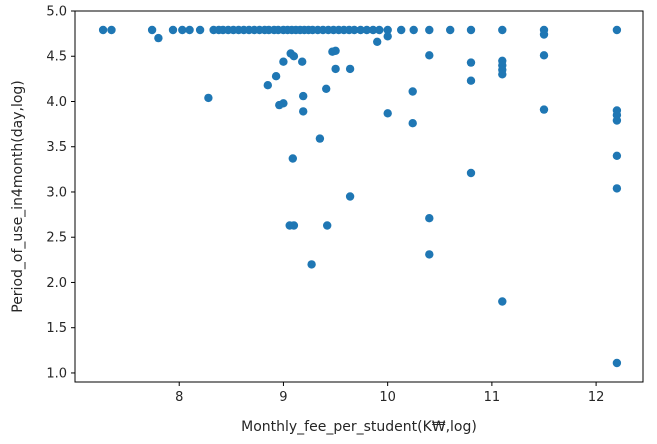  What do you see at coordinates (56, 147) in the screenshot?
I see `y-tick-label: 3.5` at bounding box center [56, 147].